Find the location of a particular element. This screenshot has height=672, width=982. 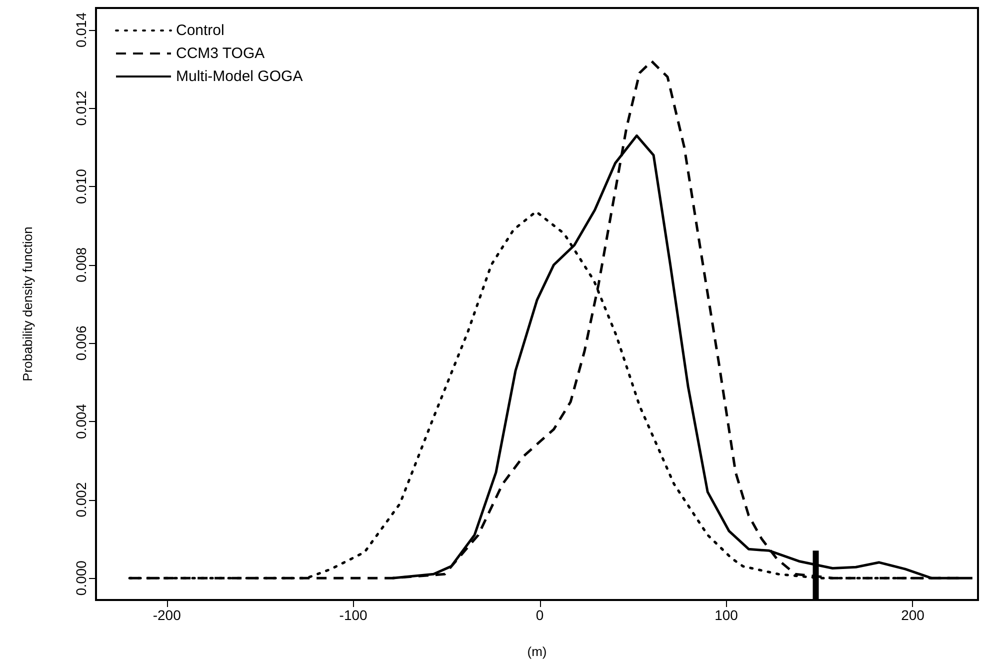

y-tick-label: 0.006 is located at coordinates (81, 343).